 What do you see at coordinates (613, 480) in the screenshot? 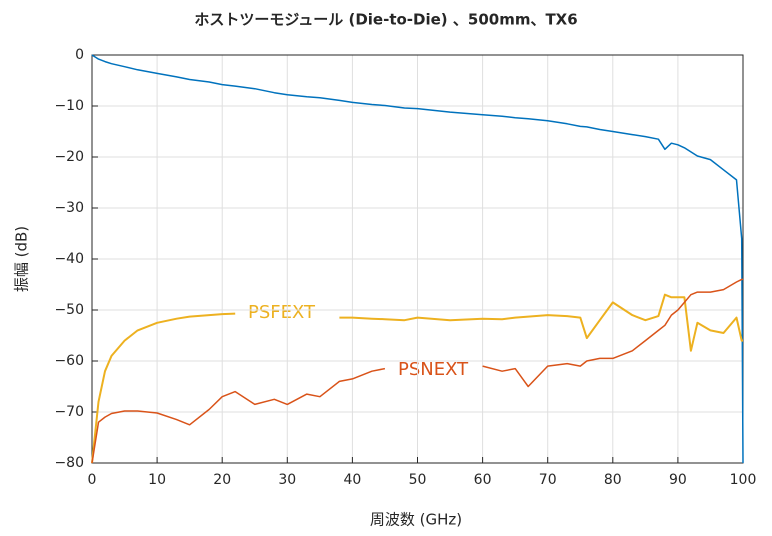
I see `x-tick-label: 80` at bounding box center [613, 480].